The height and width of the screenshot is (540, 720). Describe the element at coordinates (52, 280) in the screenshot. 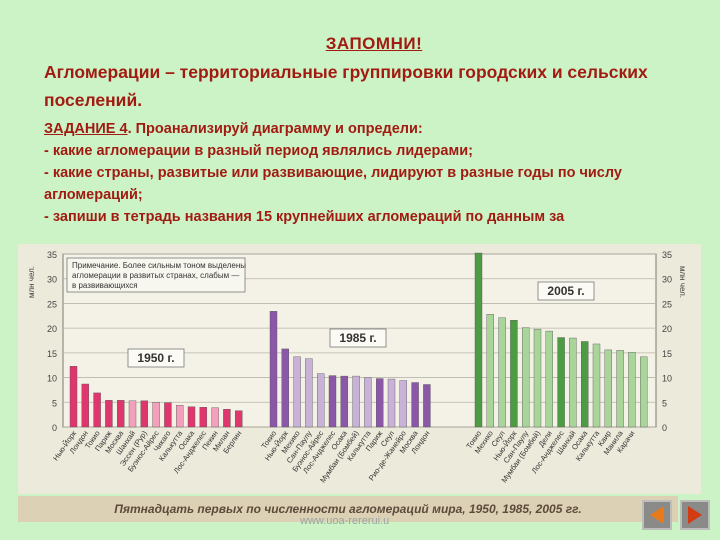

I see `y-tick-label-left: 30` at that location.